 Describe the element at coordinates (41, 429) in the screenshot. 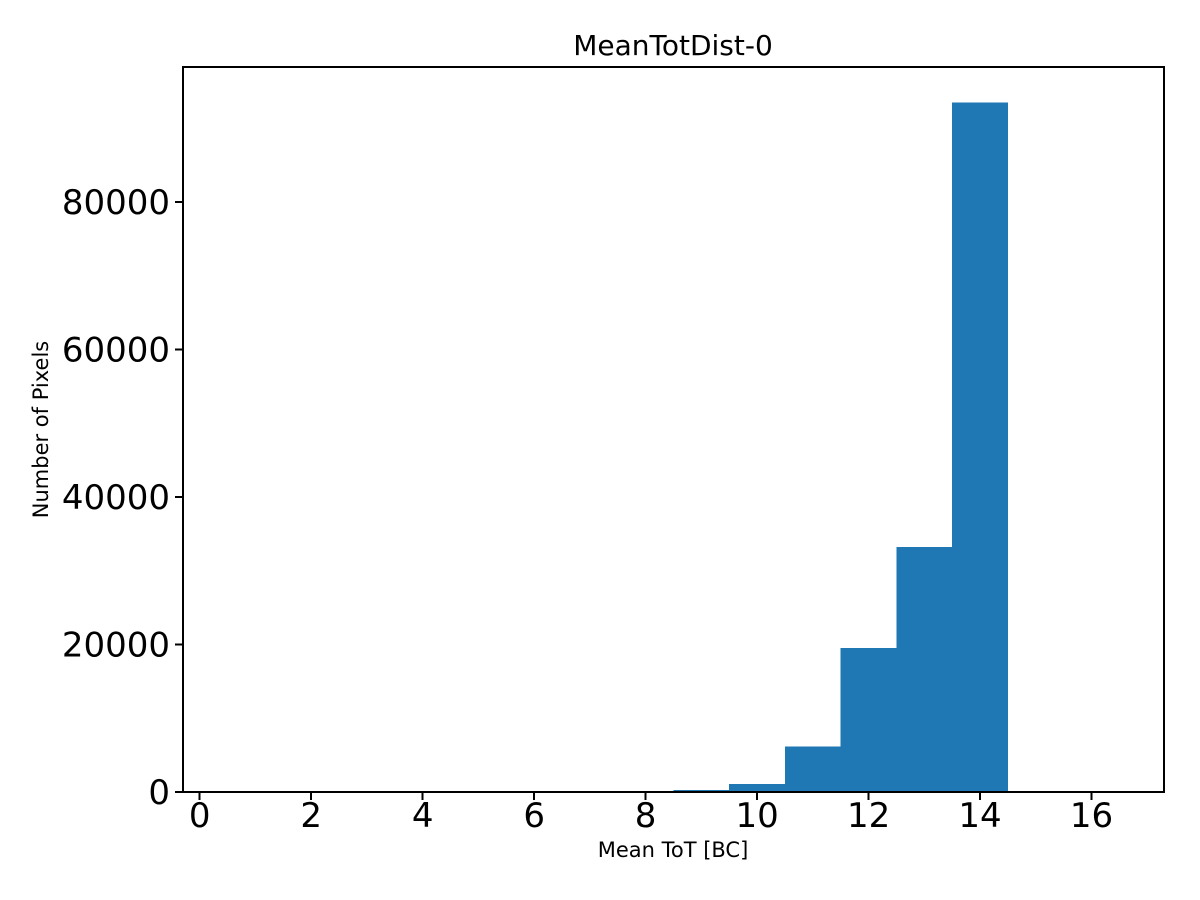

I see `y-axis-label: Number of Pixels` at that location.